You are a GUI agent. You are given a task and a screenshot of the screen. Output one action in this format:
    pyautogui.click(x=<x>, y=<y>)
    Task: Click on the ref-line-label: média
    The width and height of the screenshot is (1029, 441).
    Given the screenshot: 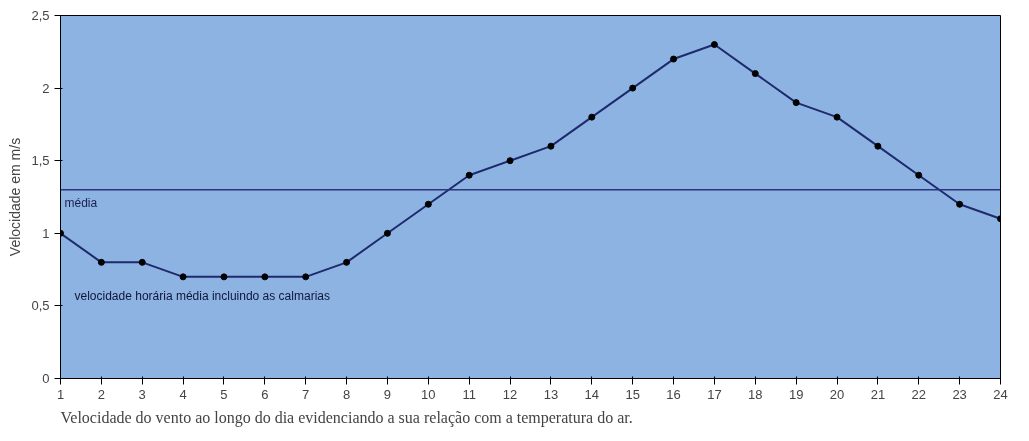 What is the action you would take?
    pyautogui.click(x=81, y=202)
    